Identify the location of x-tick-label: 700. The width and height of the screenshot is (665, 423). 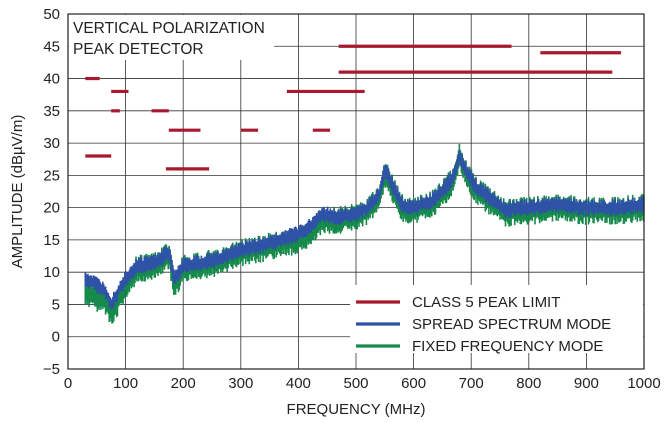
(471, 383).